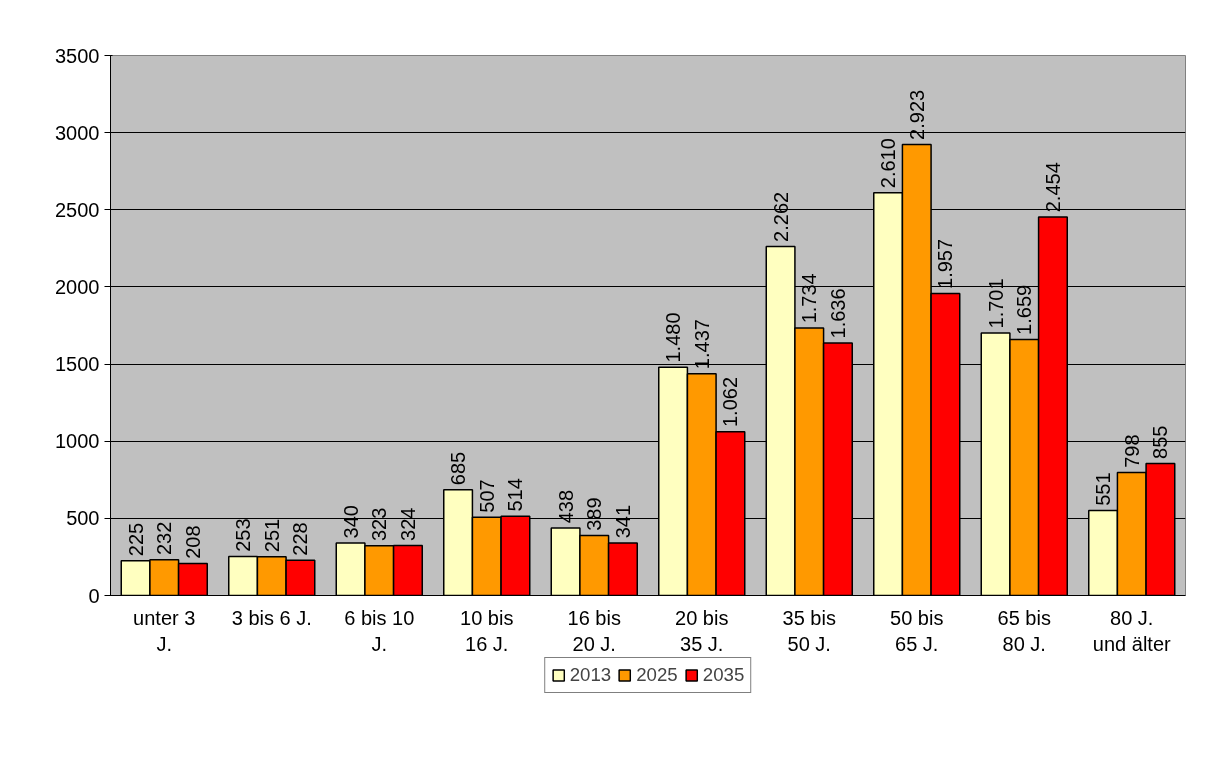 Image resolution: width=1208 pixels, height=772 pixels. I want to click on data-label: 798, so click(1131, 451).